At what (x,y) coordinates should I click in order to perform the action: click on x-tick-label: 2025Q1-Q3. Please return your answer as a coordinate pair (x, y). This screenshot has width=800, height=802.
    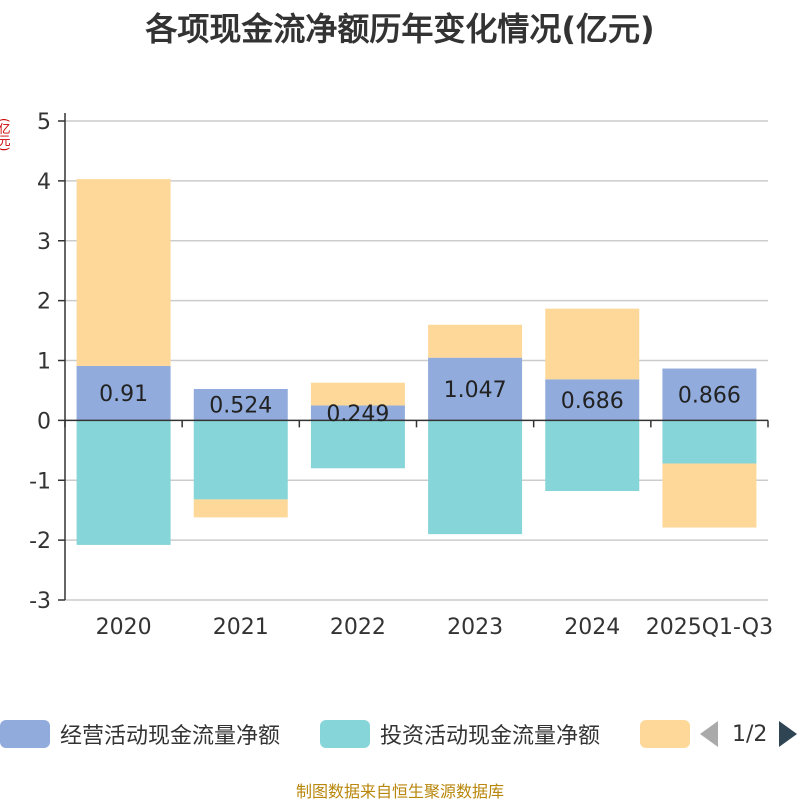
    Looking at the image, I should click on (709, 627).